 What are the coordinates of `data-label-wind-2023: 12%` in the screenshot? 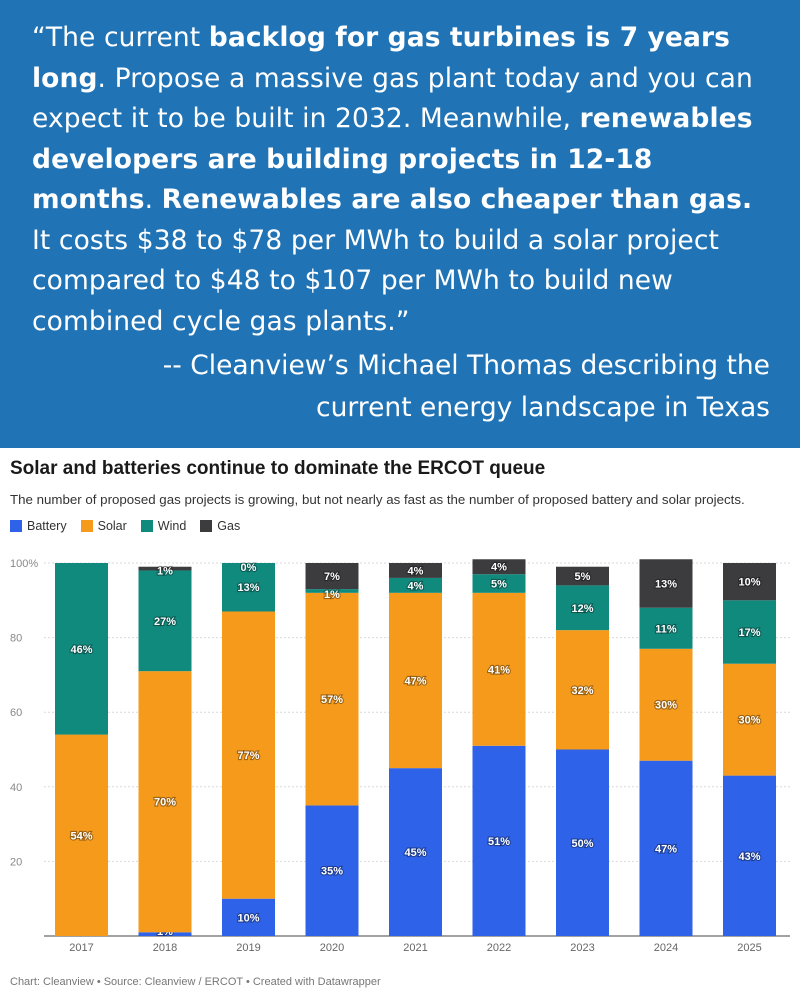 It's located at (582, 609).